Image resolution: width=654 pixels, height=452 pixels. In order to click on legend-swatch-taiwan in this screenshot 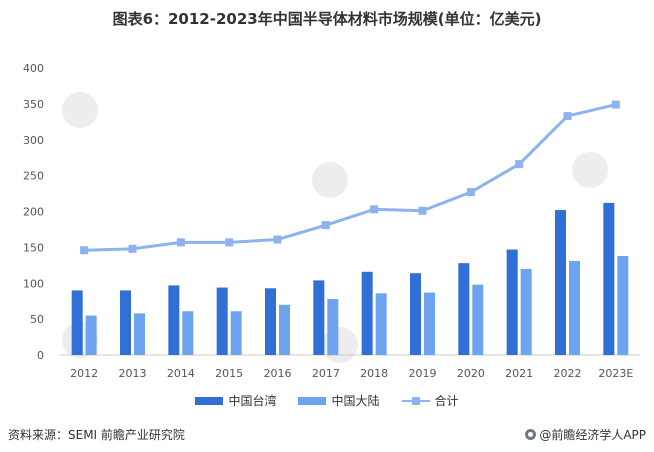, I will do `click(209, 400)`.